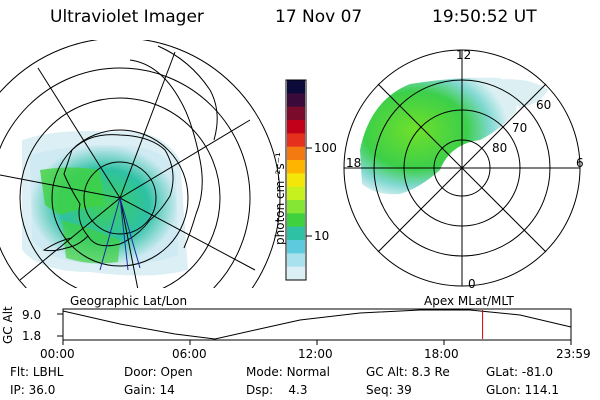 The height and width of the screenshot is (400, 600). What do you see at coordinates (8, 325) in the screenshot?
I see `timeline-axis-label: GC Alt` at bounding box center [8, 325].